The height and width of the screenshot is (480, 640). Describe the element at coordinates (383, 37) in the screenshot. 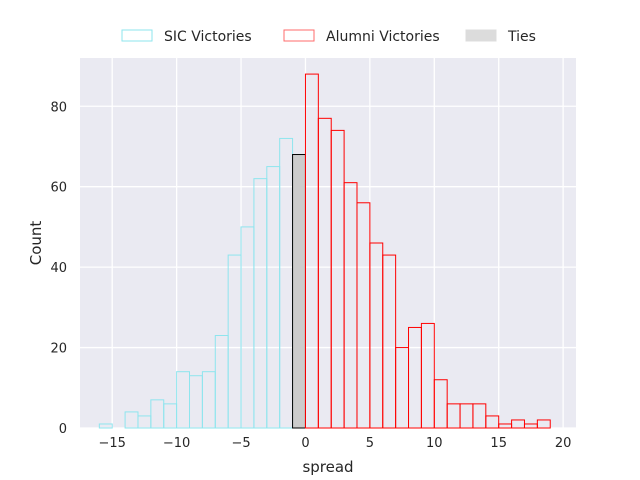

I see `legend-label-alumni-victories: Alumni Victories` at that location.